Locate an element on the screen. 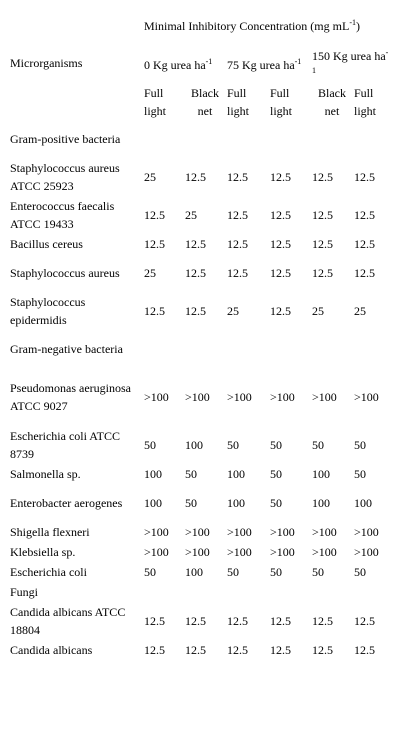  section-label: Gram-negative bacteria is located at coordinates (66, 349).